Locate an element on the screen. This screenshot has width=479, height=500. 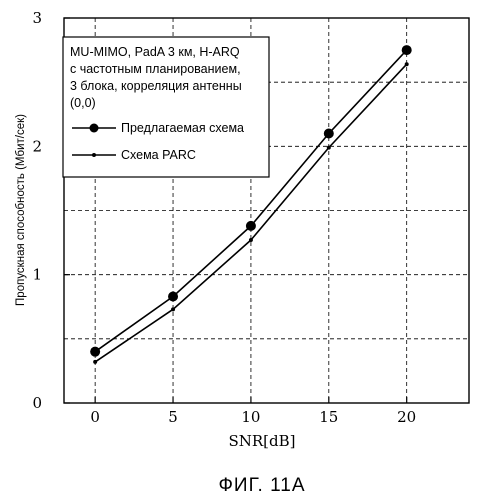
x-tick-label-2: 10 is located at coordinates (250, 417).